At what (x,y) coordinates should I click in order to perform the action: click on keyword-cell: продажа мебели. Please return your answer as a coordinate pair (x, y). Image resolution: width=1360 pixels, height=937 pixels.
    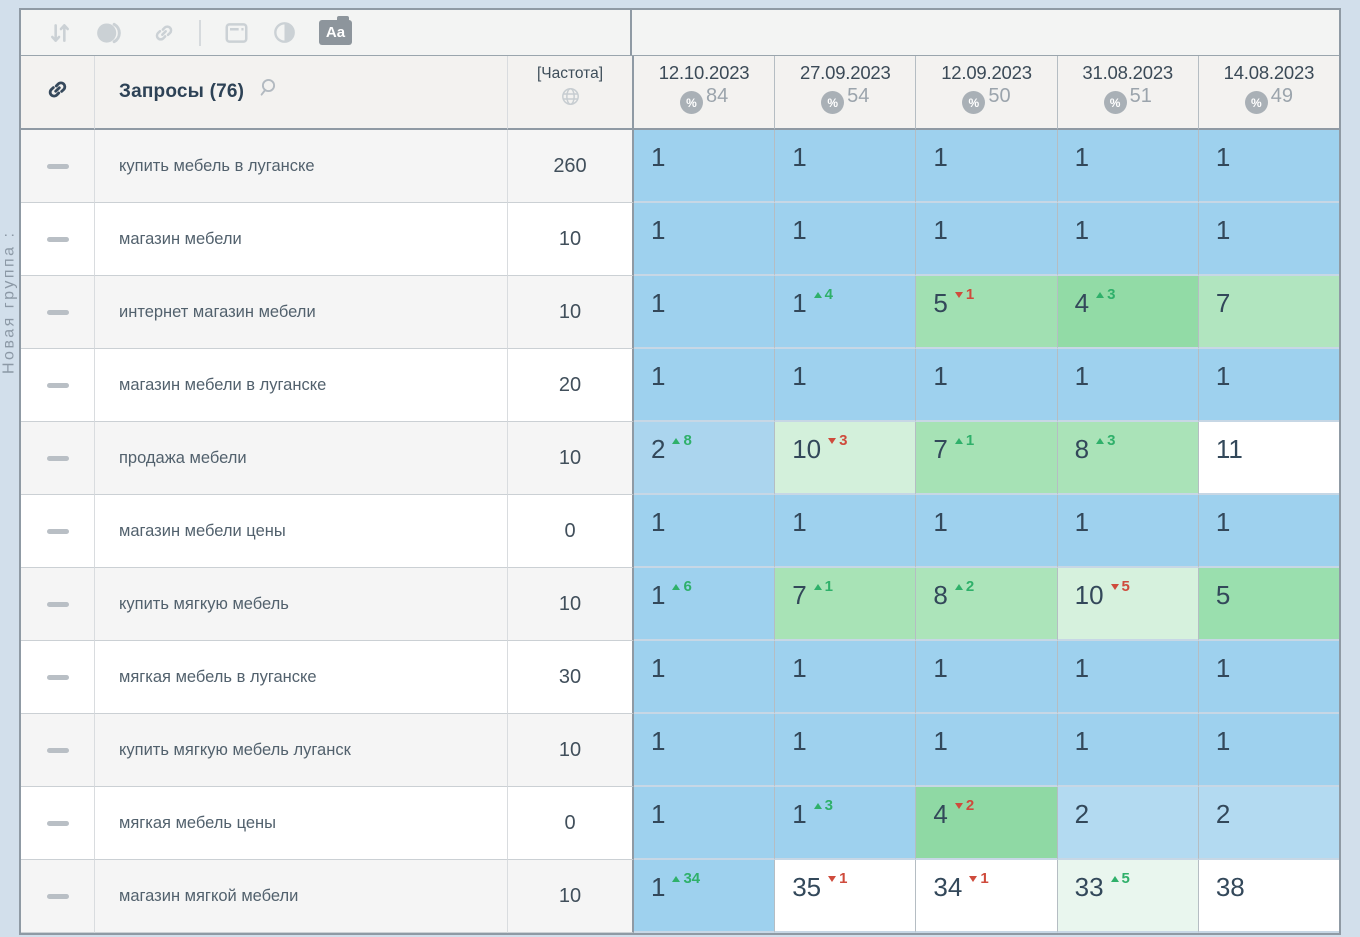
    Looking at the image, I should click on (301, 458).